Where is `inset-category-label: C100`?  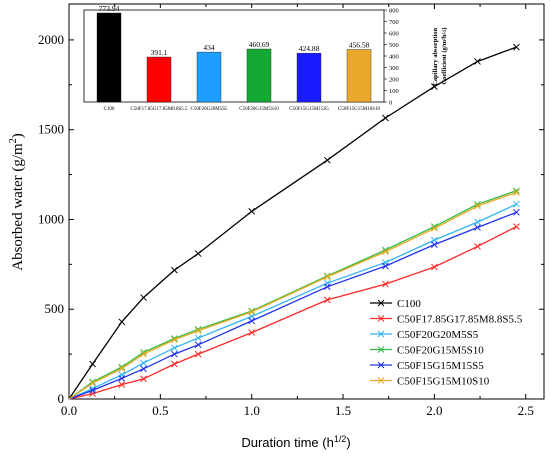 inset-category-label: C100 is located at coordinates (109, 109).